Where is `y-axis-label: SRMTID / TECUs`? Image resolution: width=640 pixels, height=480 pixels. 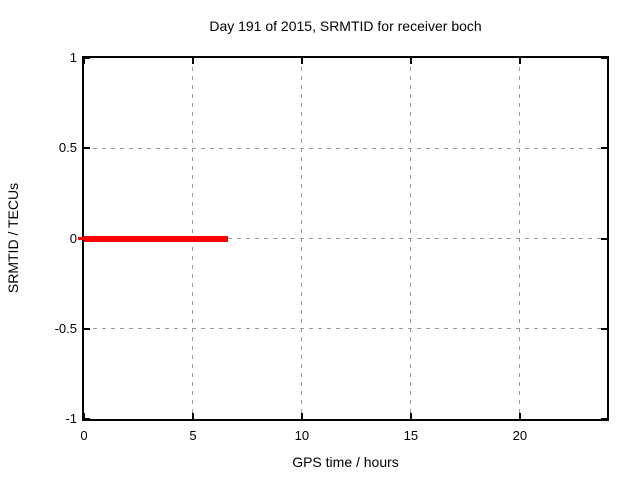
y-axis-label: SRMTID / TECUs is located at coordinates (13, 238).